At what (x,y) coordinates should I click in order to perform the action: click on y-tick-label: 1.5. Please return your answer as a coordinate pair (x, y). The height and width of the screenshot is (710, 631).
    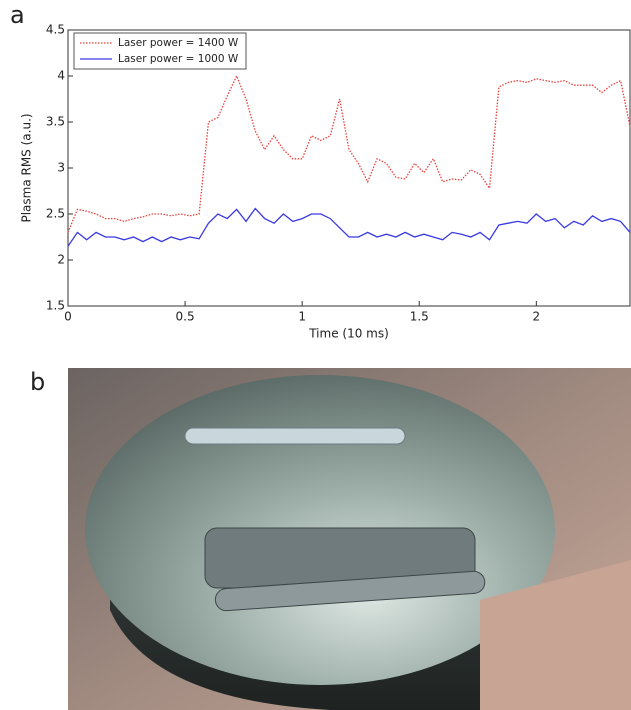
    Looking at the image, I should click on (55, 306).